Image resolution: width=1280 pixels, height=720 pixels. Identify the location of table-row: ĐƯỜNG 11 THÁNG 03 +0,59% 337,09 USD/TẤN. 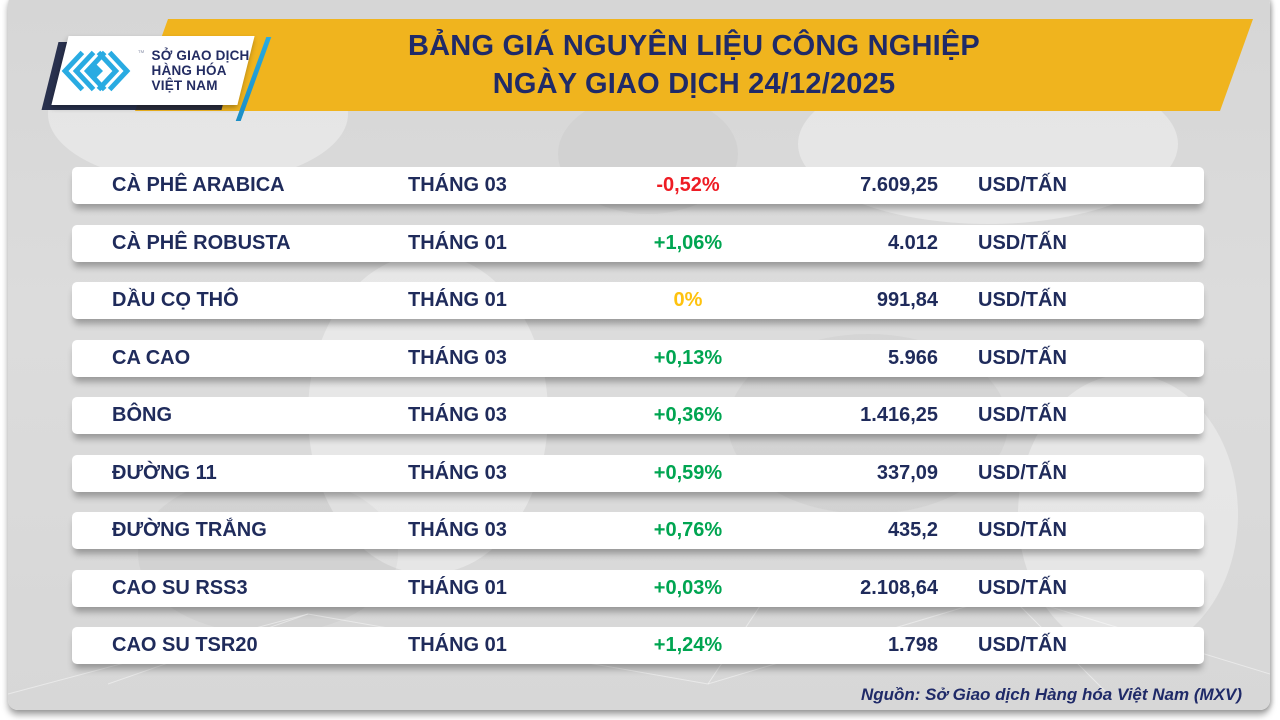
(638, 473).